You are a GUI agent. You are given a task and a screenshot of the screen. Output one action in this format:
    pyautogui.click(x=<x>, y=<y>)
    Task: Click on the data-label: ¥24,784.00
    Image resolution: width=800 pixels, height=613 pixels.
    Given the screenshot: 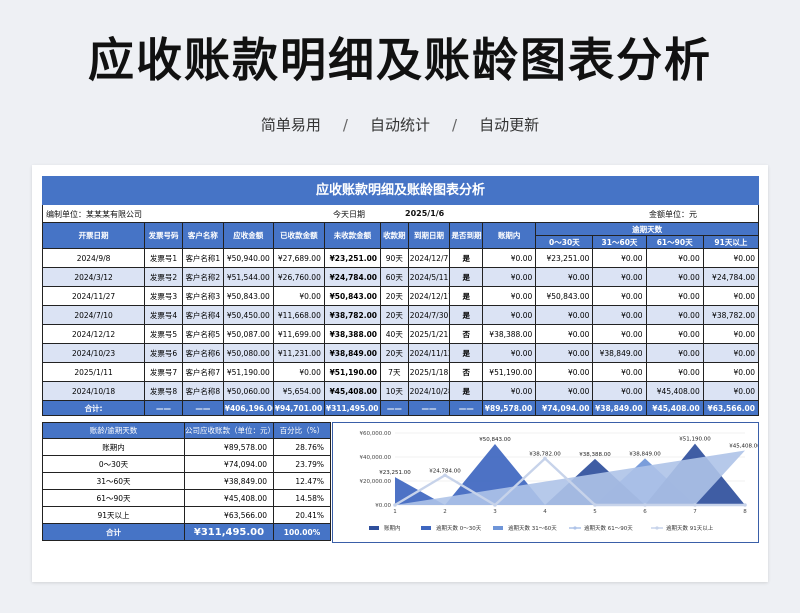 What is the action you would take?
    pyautogui.click(x=445, y=471)
    